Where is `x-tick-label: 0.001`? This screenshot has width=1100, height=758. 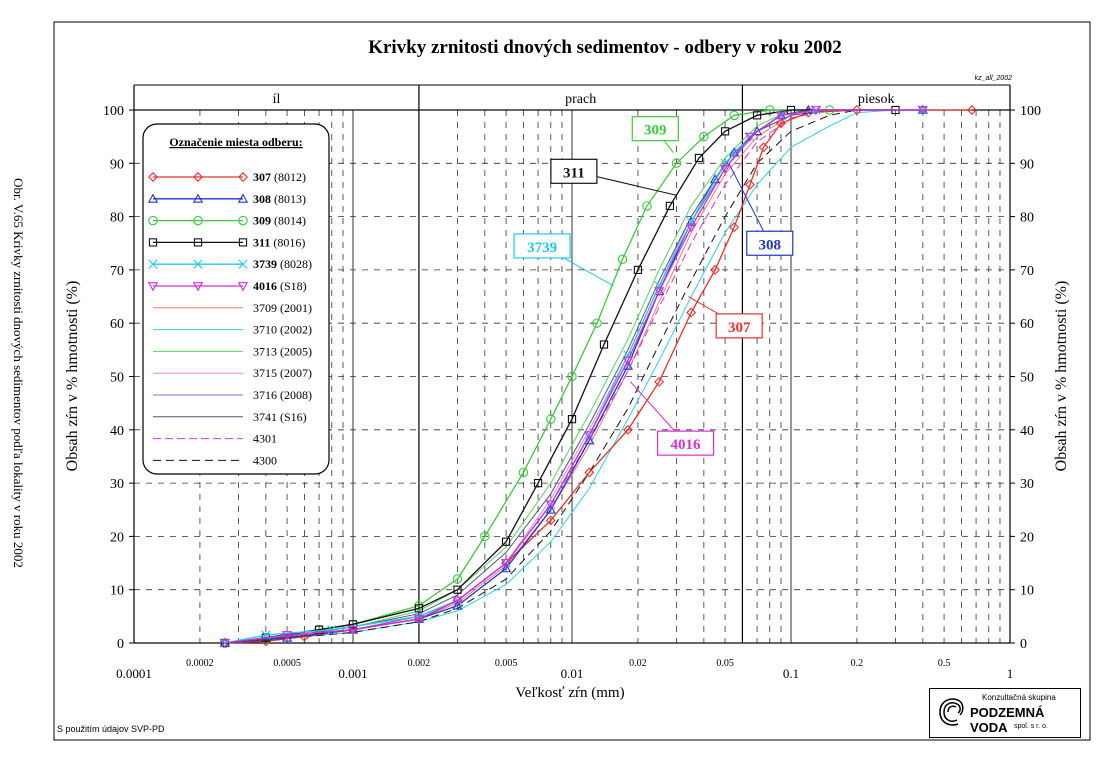
x-tick-label: 0.001 is located at coordinates (352, 673).